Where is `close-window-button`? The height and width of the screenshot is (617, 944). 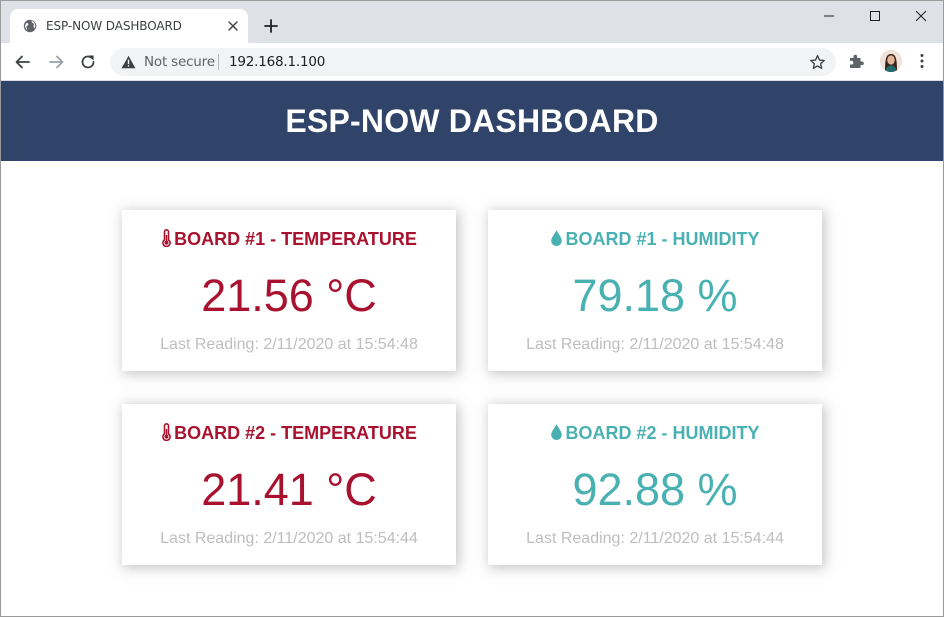 close-window-button is located at coordinates (920, 16).